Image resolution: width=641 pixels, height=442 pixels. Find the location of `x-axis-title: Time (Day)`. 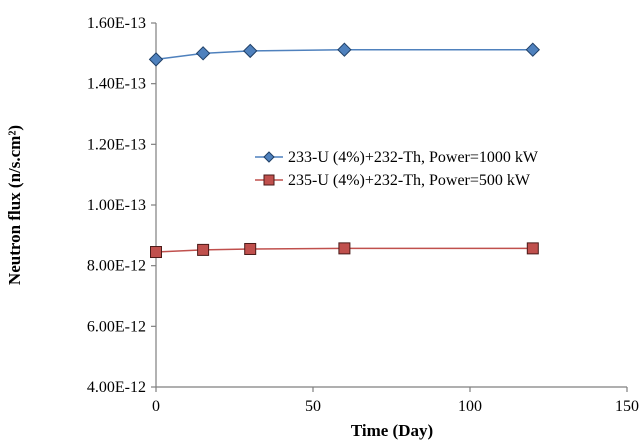

x-axis-title: Time (Day) is located at coordinates (392, 430).